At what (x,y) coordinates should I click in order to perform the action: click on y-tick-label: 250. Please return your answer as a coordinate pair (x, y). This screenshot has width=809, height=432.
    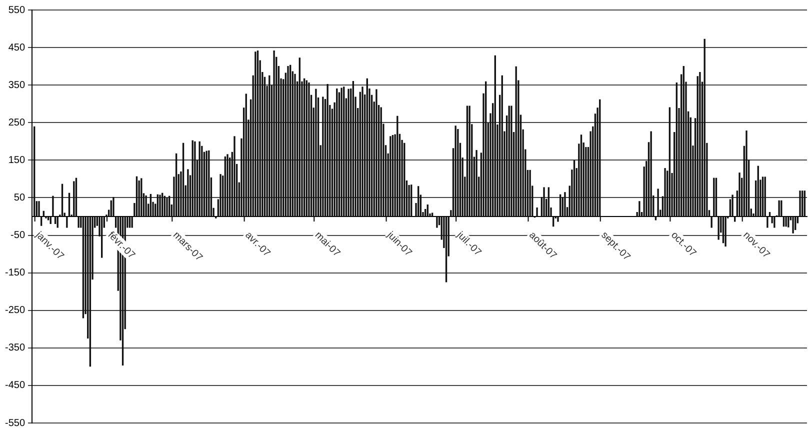
    Looking at the image, I should click on (17, 122).